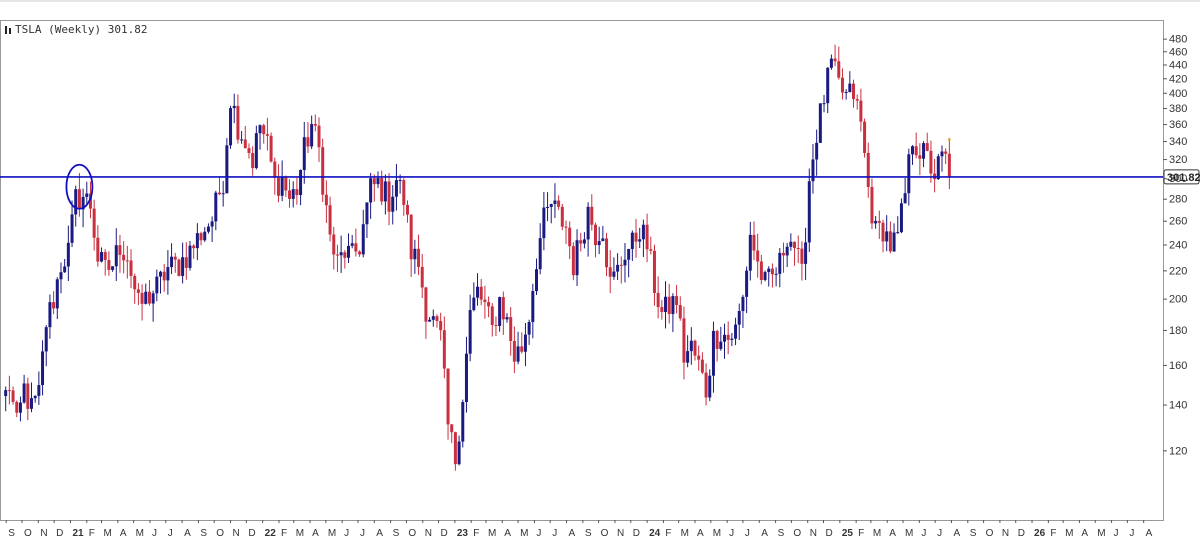 Image resolution: width=1200 pixels, height=549 pixels. I want to click on y-tick-label: 360, so click(1178, 125).